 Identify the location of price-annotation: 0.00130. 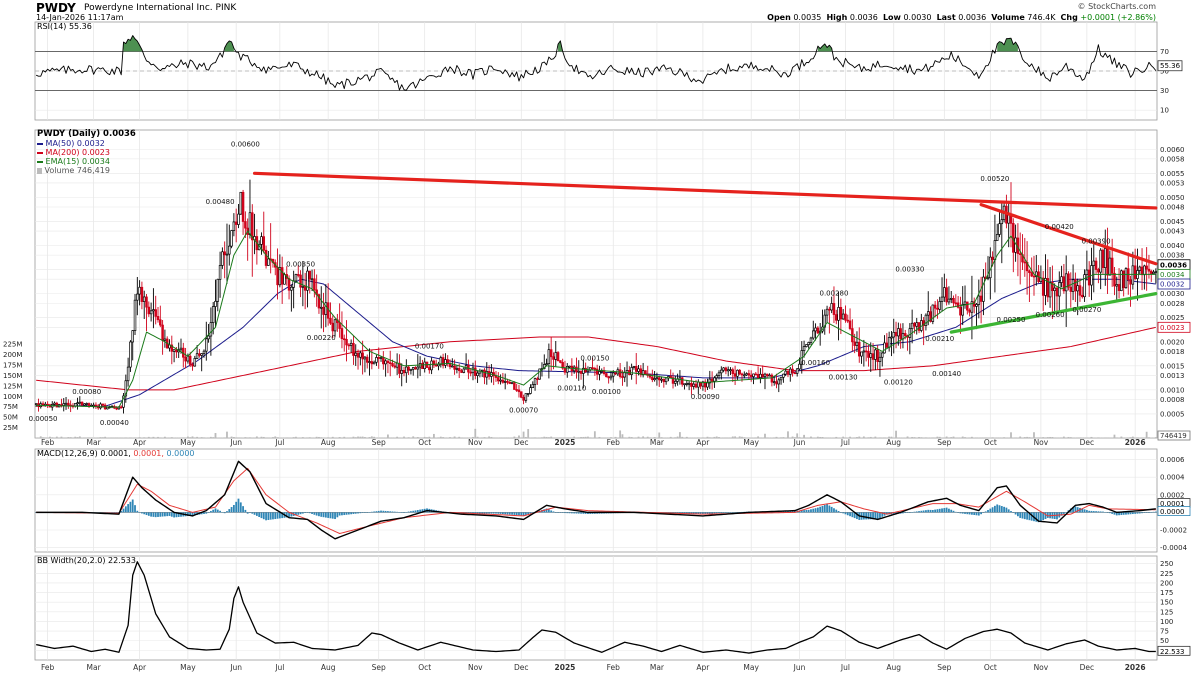
(843, 378).